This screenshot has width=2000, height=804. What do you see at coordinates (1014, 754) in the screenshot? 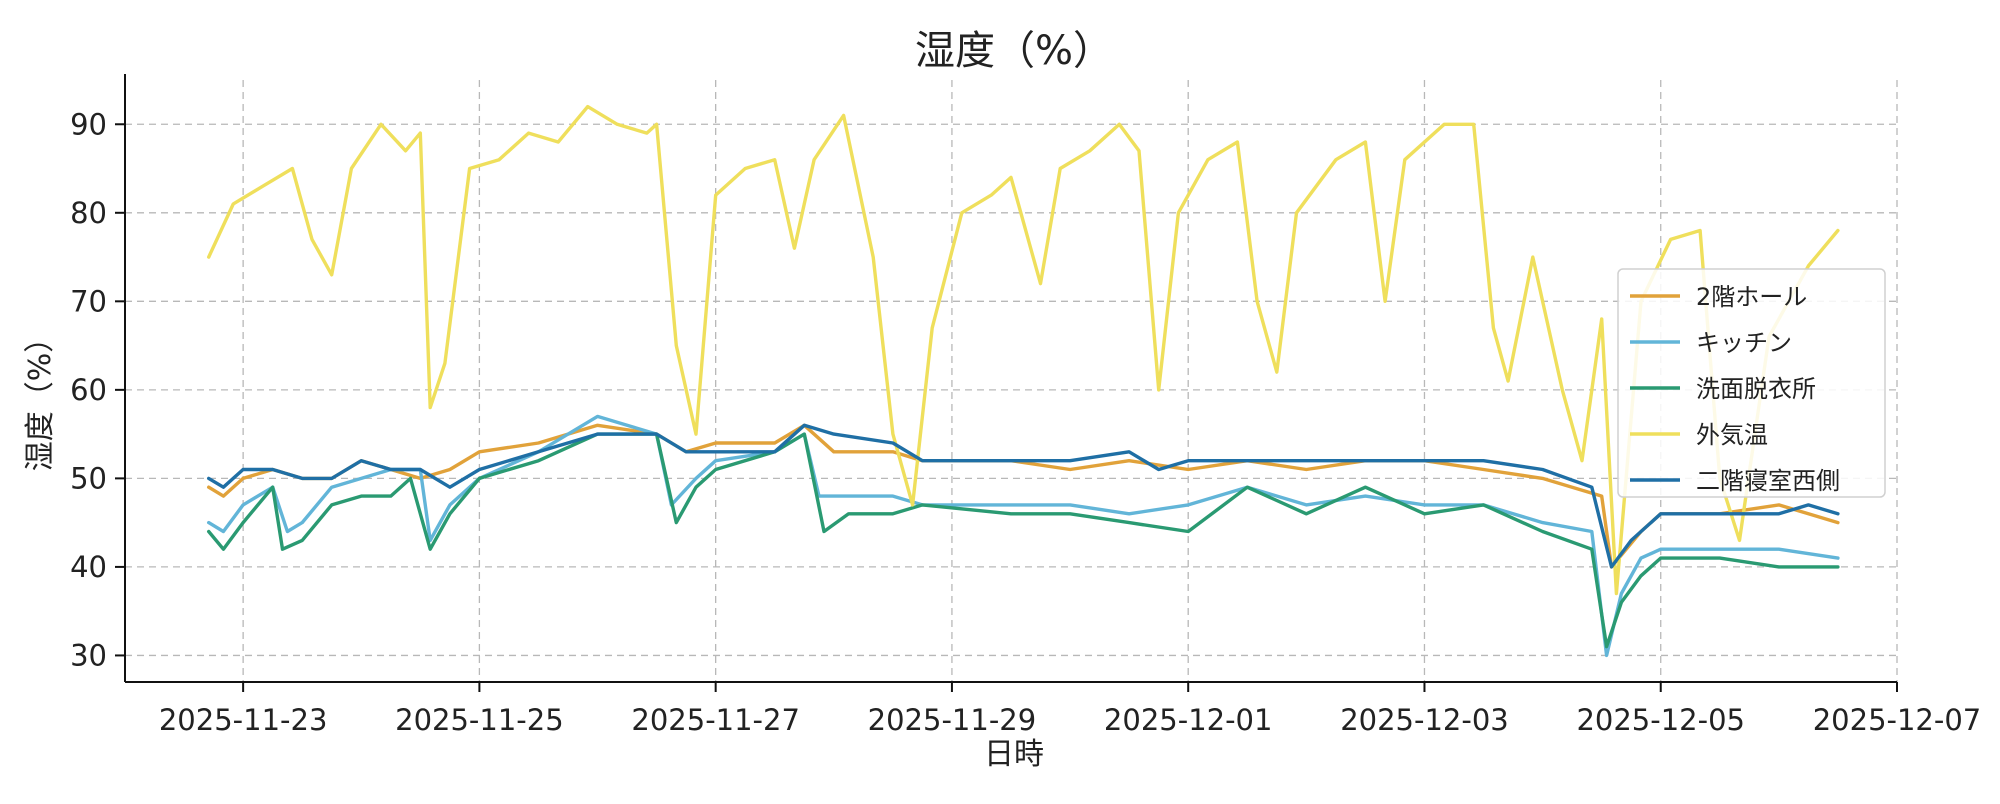
I see `x-axis-title: 日時` at bounding box center [1014, 754].